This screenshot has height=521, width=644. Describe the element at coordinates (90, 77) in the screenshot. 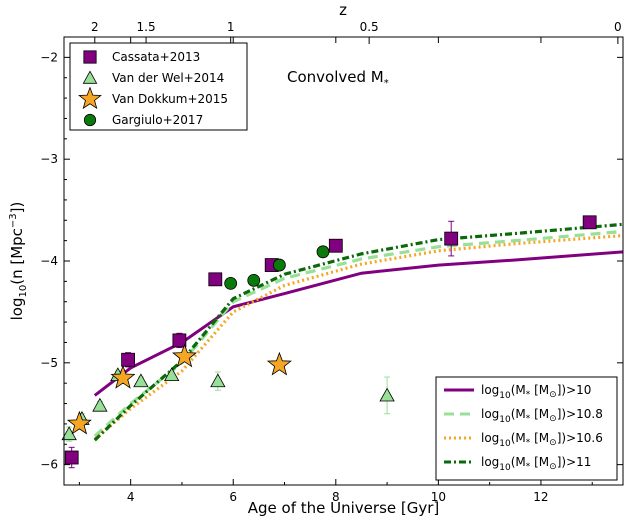

I see `legend-marker-triangle` at that location.